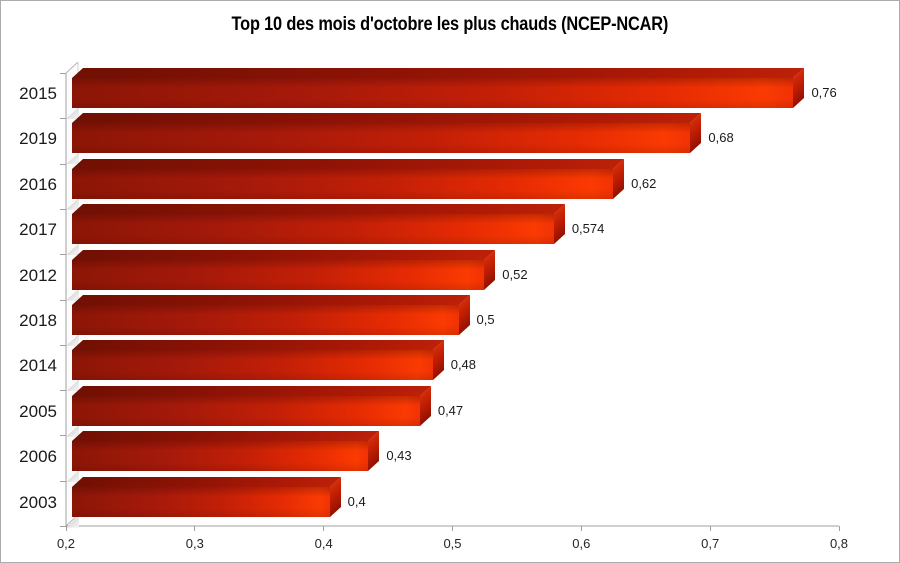  I want to click on value-label: 0,5, so click(485, 319).